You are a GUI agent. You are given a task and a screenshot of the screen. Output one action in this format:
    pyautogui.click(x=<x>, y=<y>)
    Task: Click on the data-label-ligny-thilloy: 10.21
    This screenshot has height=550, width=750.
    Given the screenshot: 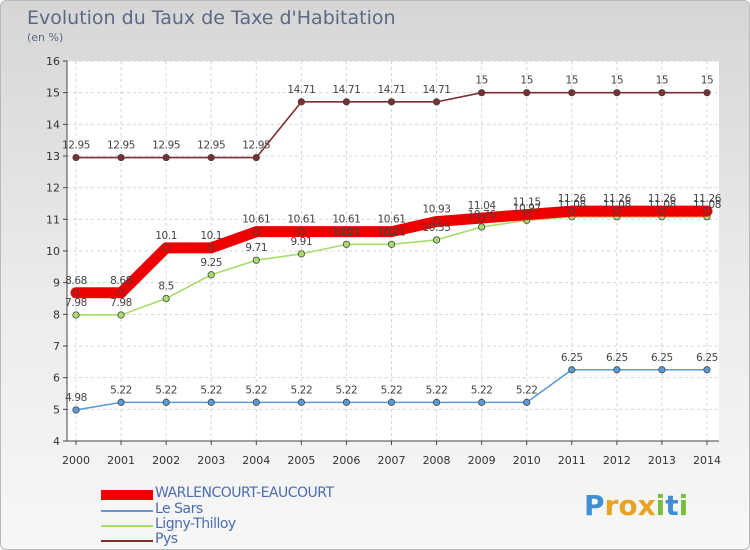 What is the action you would take?
    pyautogui.click(x=391, y=232)
    